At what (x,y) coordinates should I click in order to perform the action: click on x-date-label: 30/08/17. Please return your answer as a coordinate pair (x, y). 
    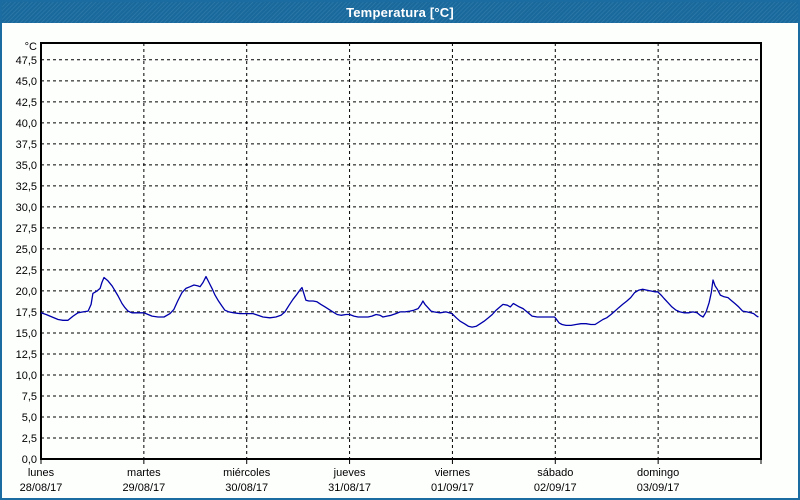
    Looking at the image, I should click on (246, 488).